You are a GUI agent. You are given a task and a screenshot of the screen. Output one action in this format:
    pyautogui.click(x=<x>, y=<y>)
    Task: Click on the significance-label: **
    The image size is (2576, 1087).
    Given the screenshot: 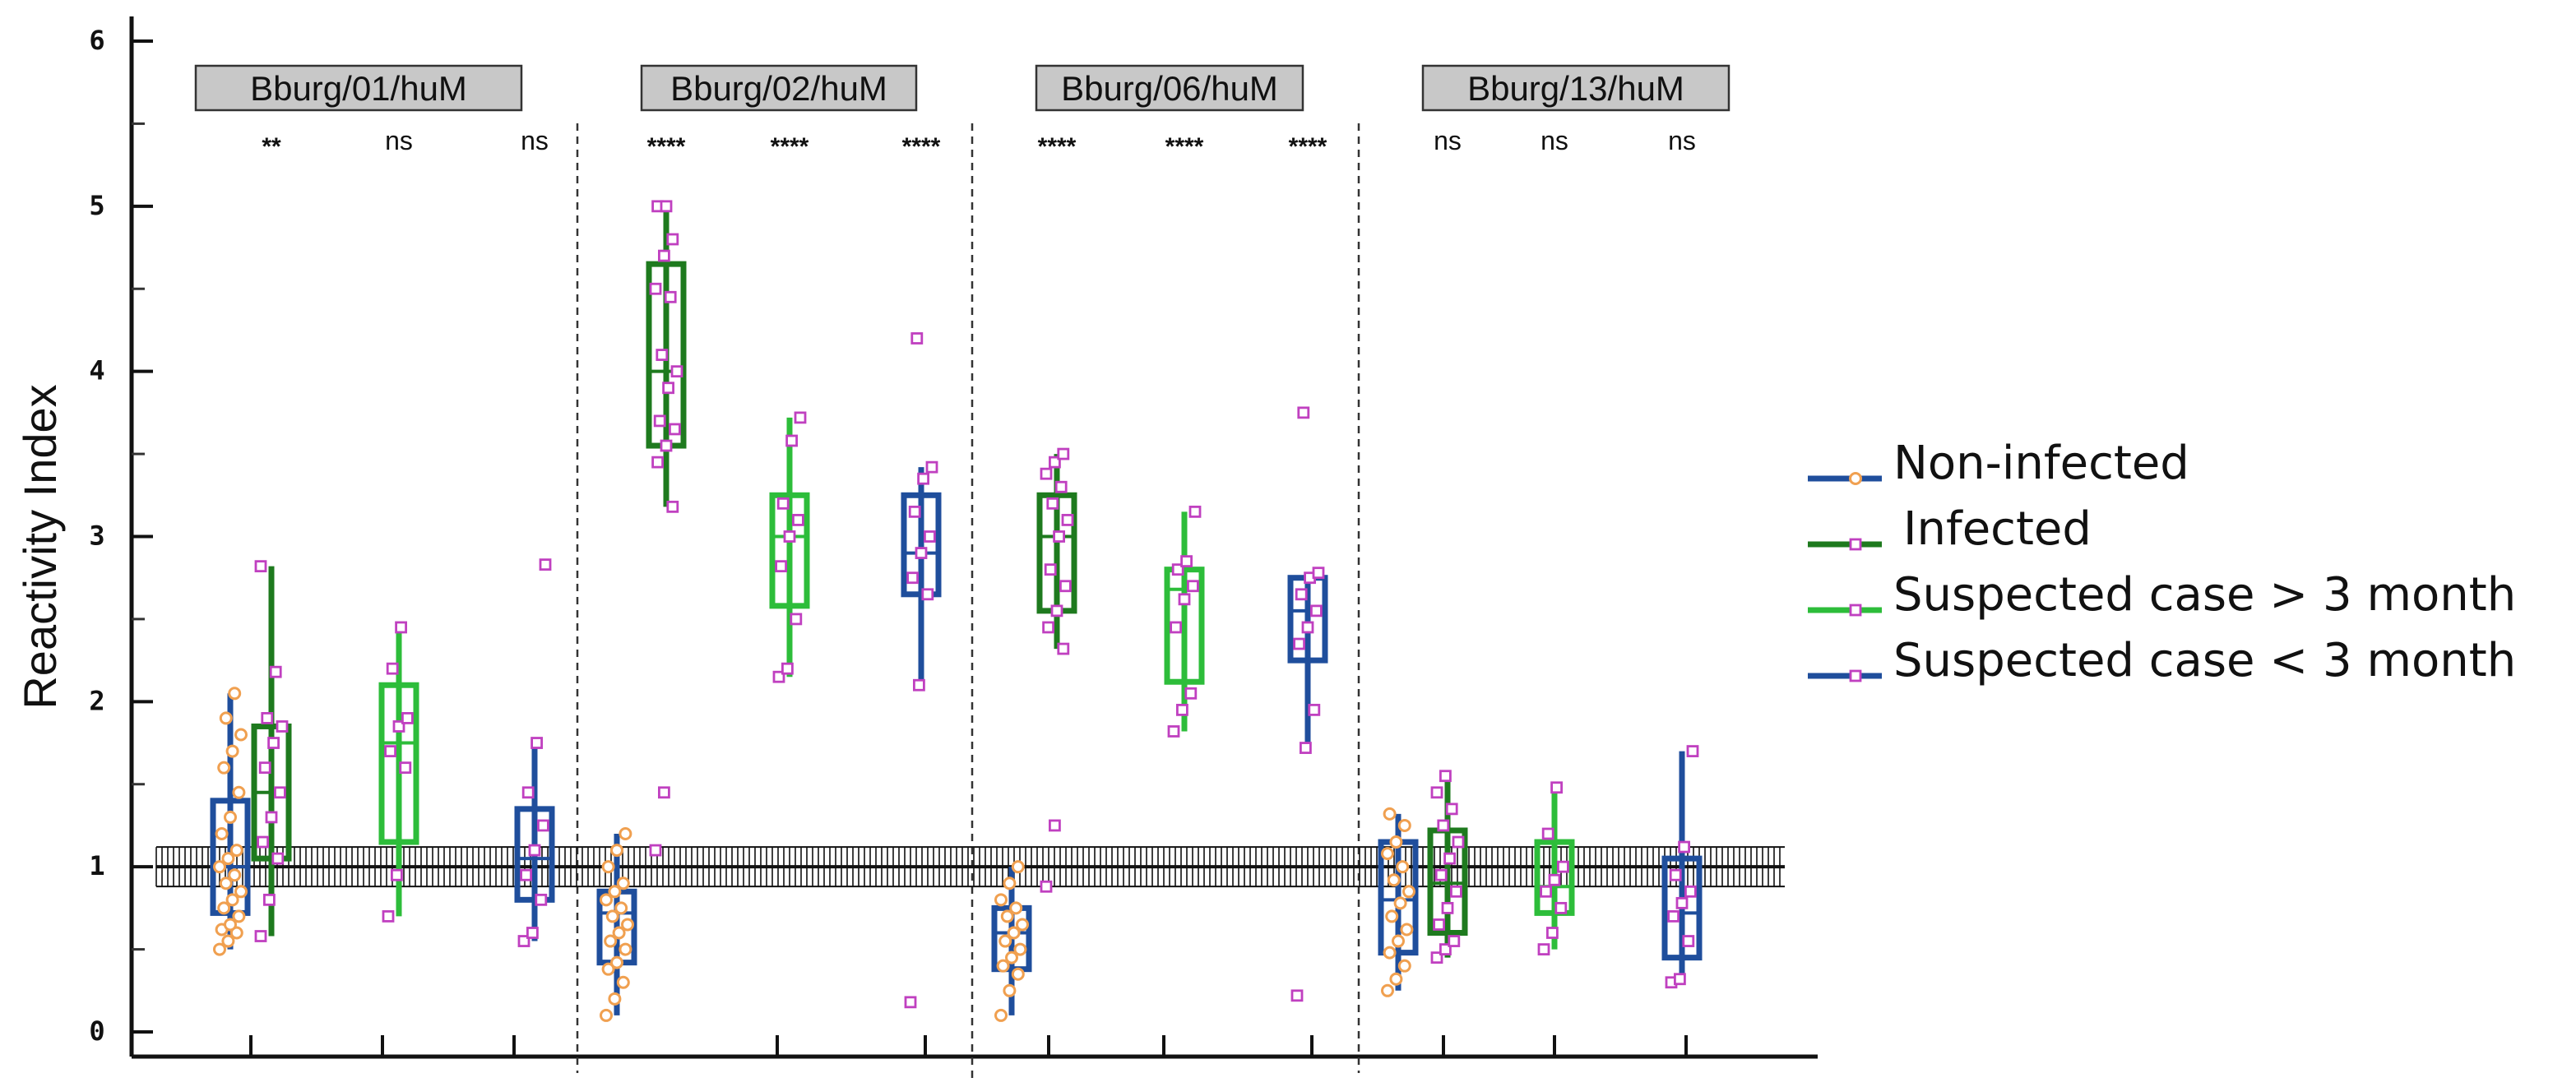 What is the action you would take?
    pyautogui.click(x=272, y=147)
    